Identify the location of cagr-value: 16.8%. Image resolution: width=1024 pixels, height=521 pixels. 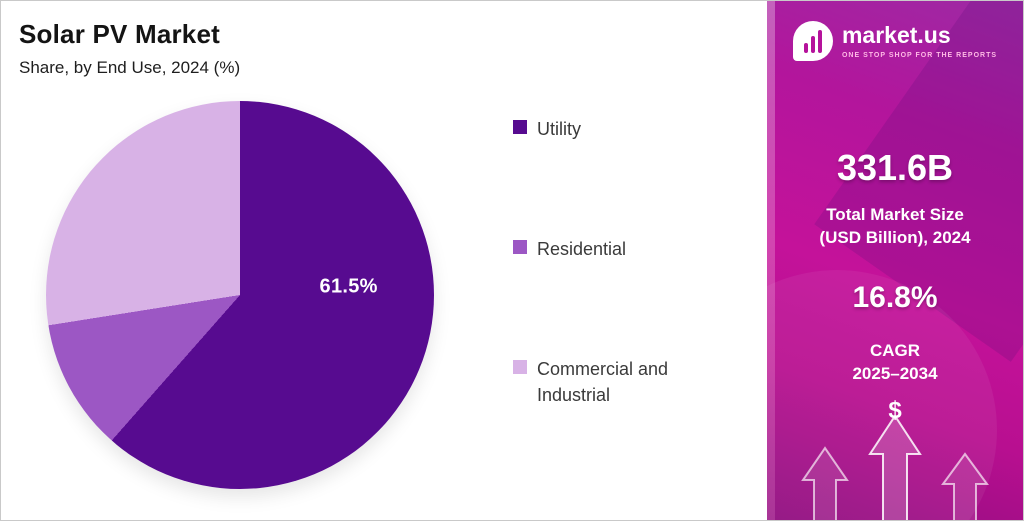
(895, 297).